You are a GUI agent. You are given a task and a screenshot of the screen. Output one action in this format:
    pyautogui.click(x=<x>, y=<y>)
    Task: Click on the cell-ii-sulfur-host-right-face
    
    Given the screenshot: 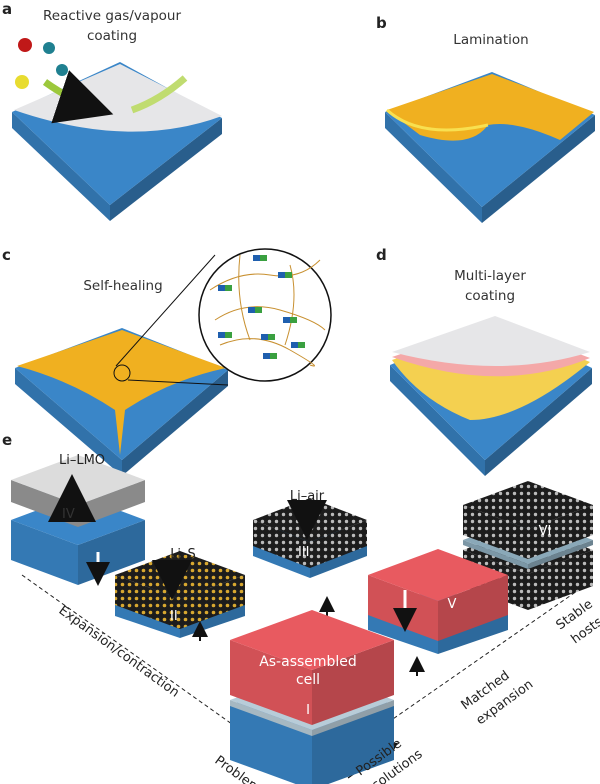 What is the action you would take?
    pyautogui.click(x=212, y=602)
    